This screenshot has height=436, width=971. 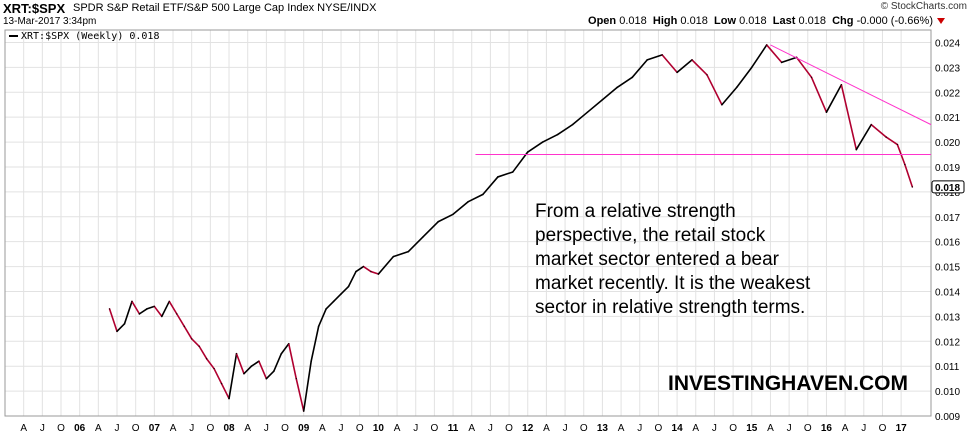 I want to click on change-down-arrow-icon, so click(x=941, y=21).